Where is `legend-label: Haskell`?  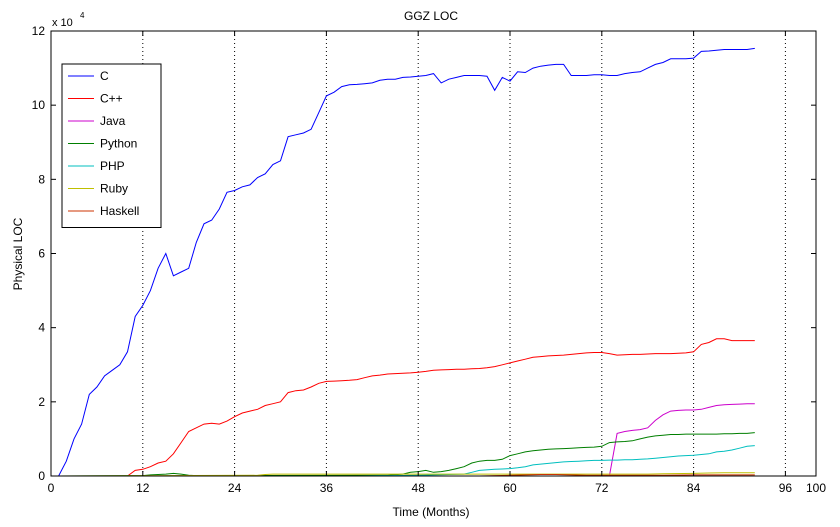 legend-label: Haskell is located at coordinates (119, 211).